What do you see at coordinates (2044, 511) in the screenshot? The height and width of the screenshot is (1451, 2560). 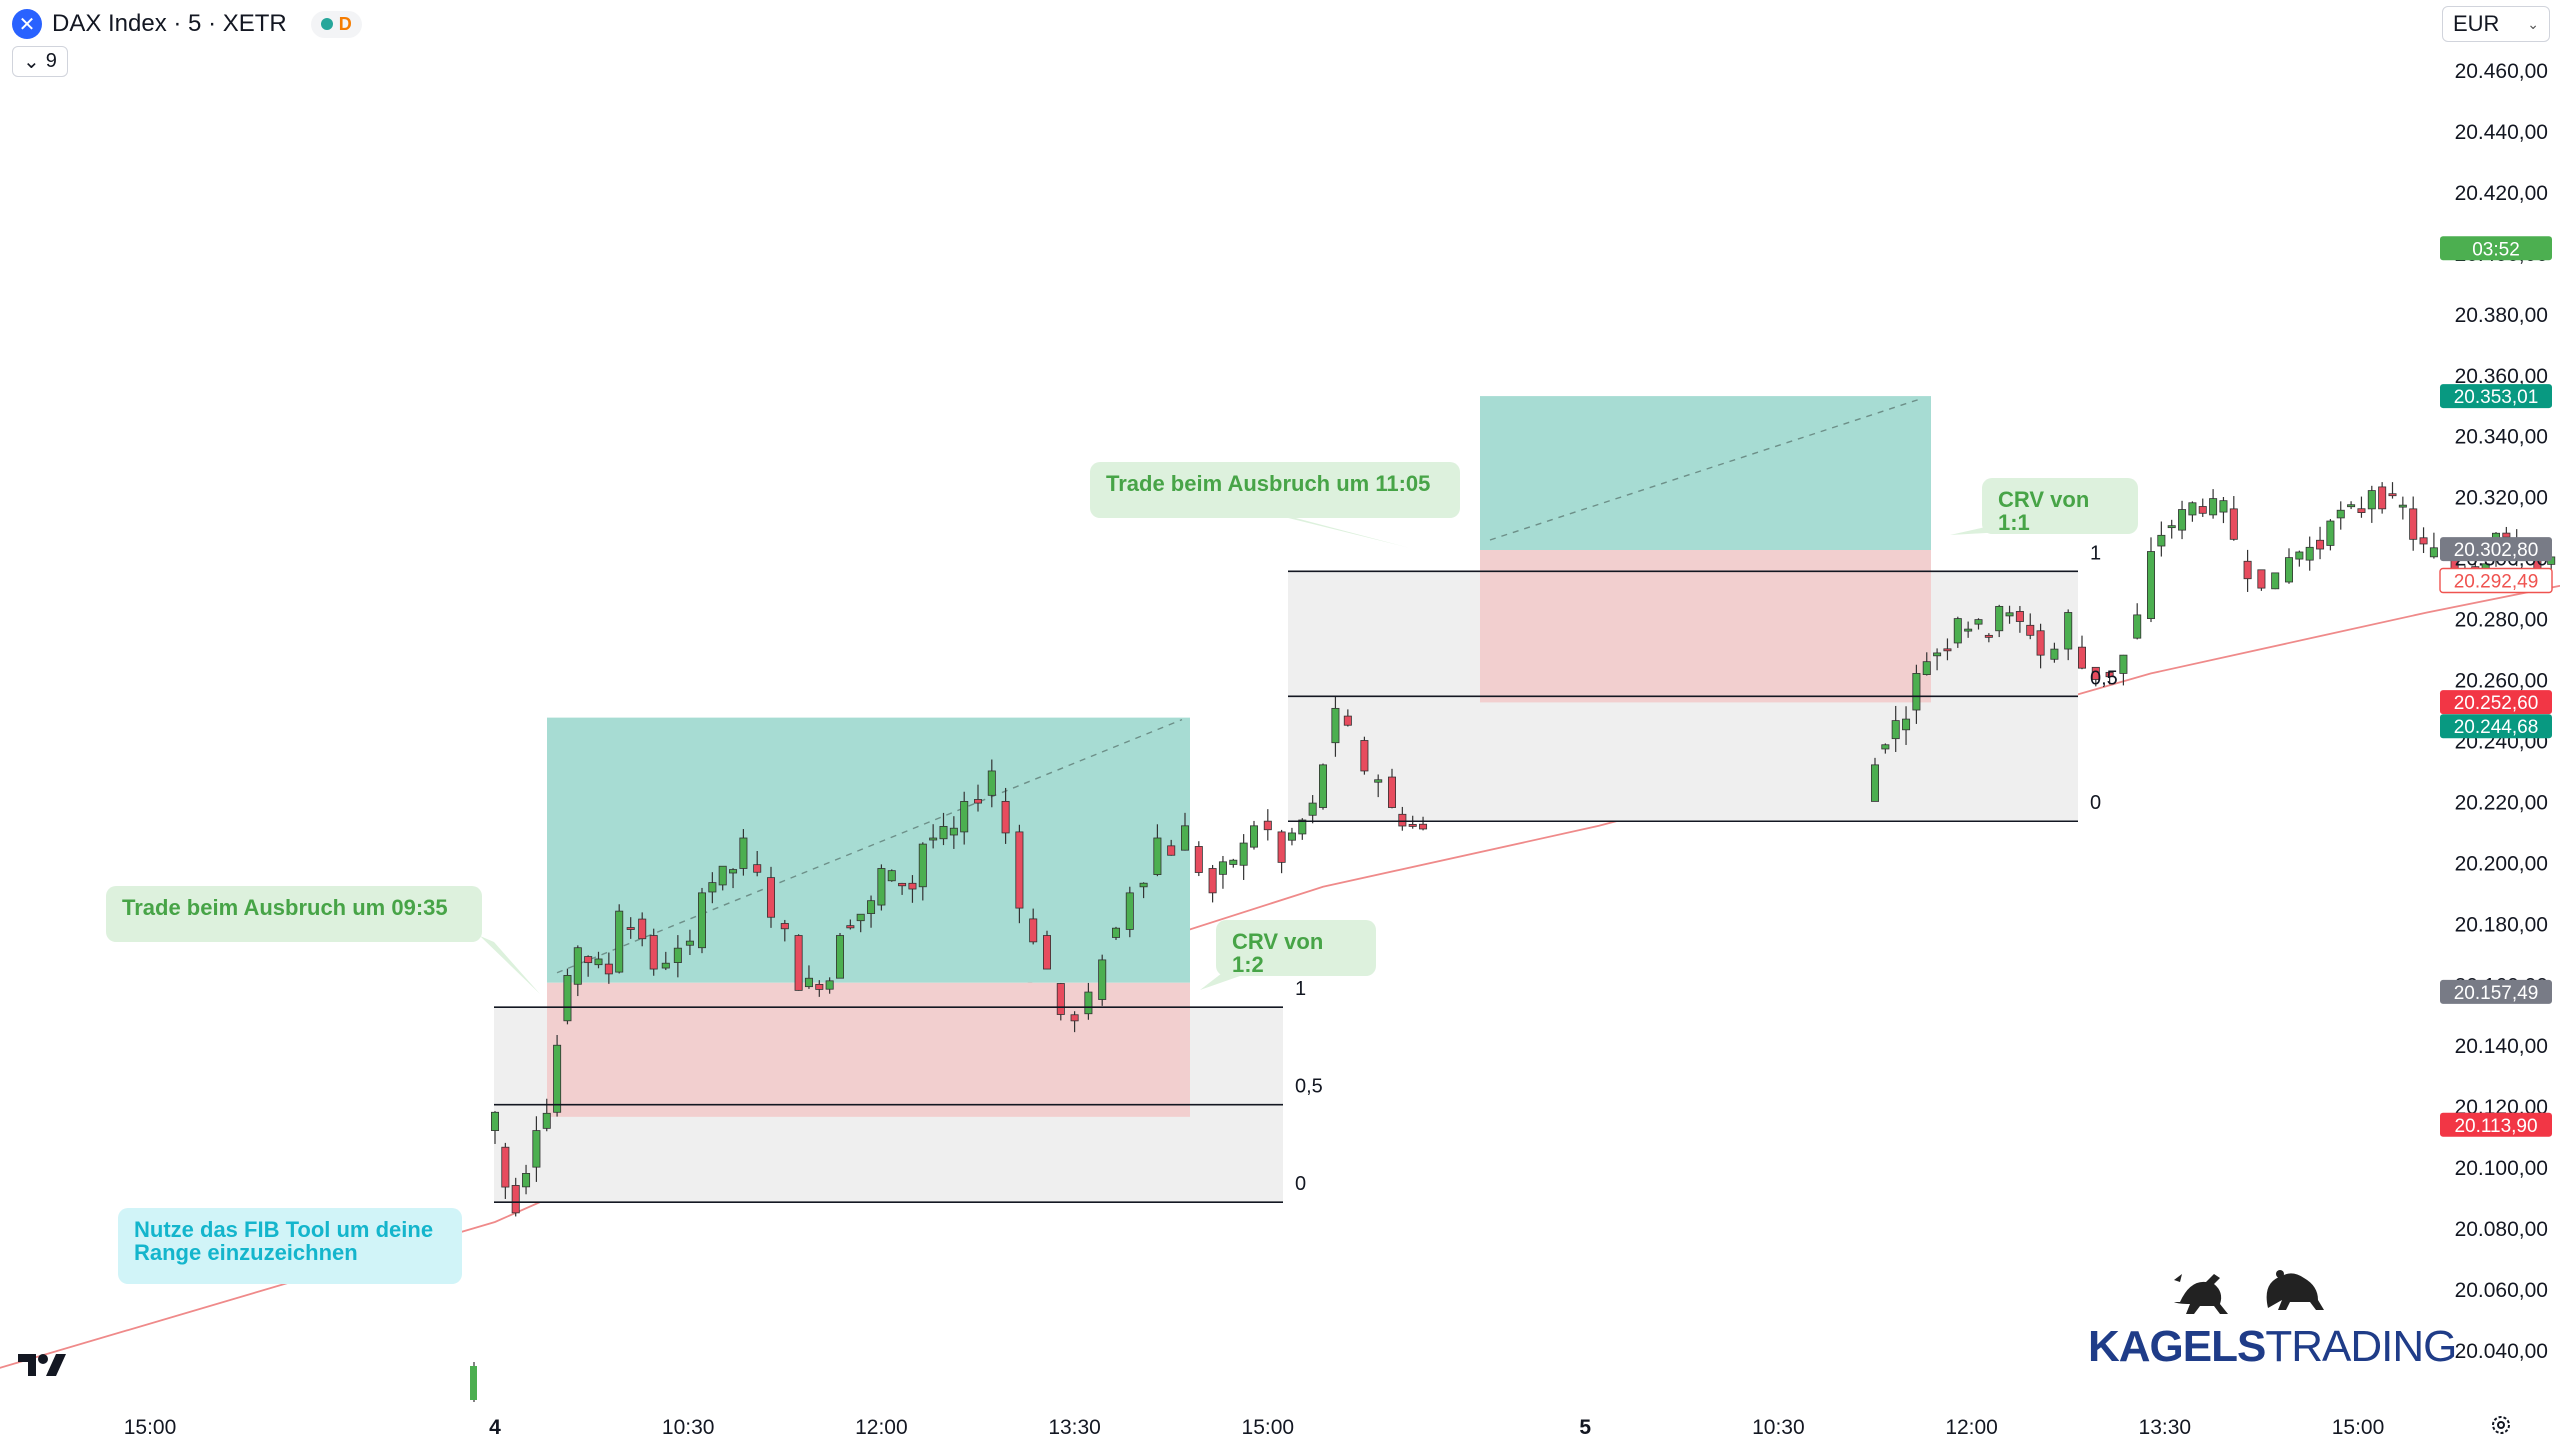 I see `crv-2-text: CRV von 1:1` at bounding box center [2044, 511].